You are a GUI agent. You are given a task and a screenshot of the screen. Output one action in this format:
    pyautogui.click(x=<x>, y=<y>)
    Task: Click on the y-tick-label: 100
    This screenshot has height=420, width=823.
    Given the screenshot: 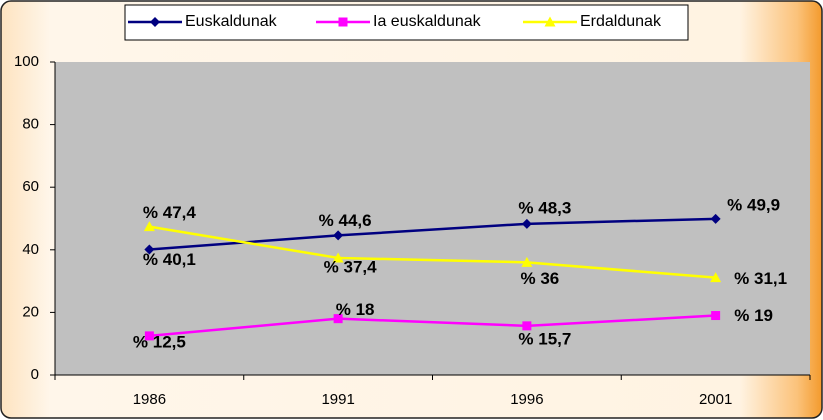 What is the action you would take?
    pyautogui.click(x=26, y=61)
    